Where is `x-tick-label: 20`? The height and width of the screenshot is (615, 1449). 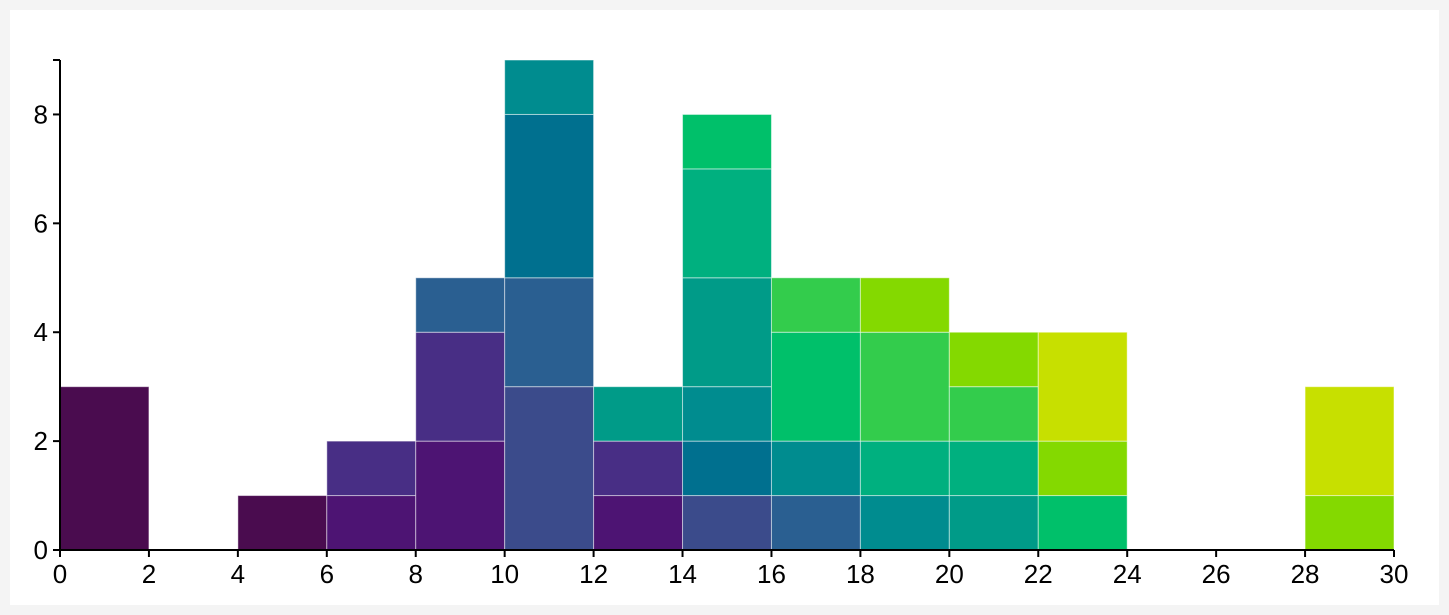
x-tick-label: 20 is located at coordinates (949, 574).